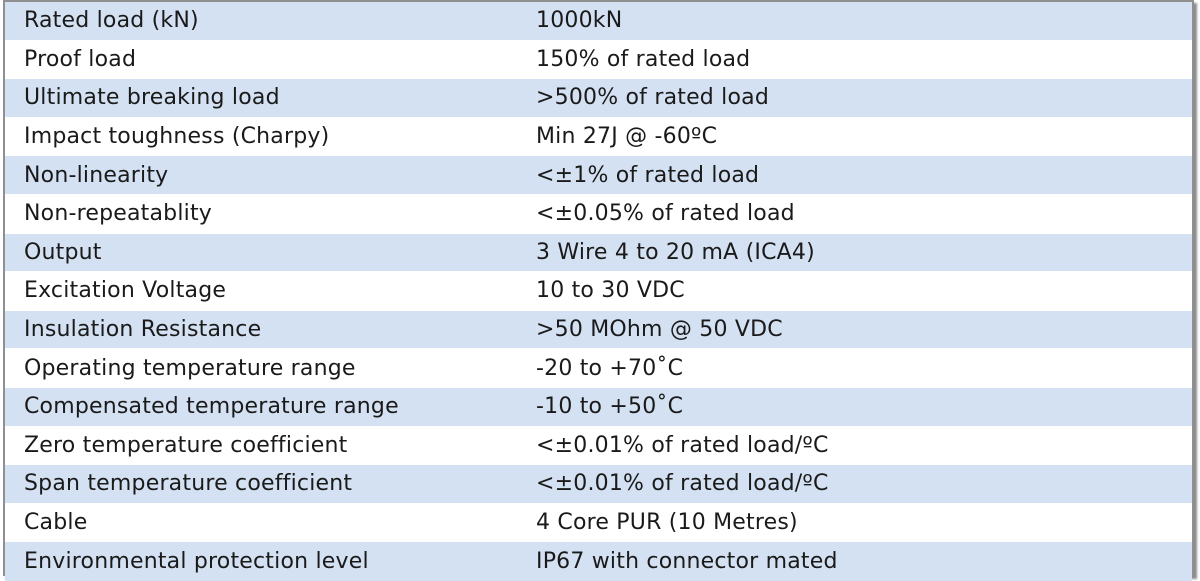 The width and height of the screenshot is (1200, 581). I want to click on spec-label: Impact toughness (Charpy), so click(177, 137).